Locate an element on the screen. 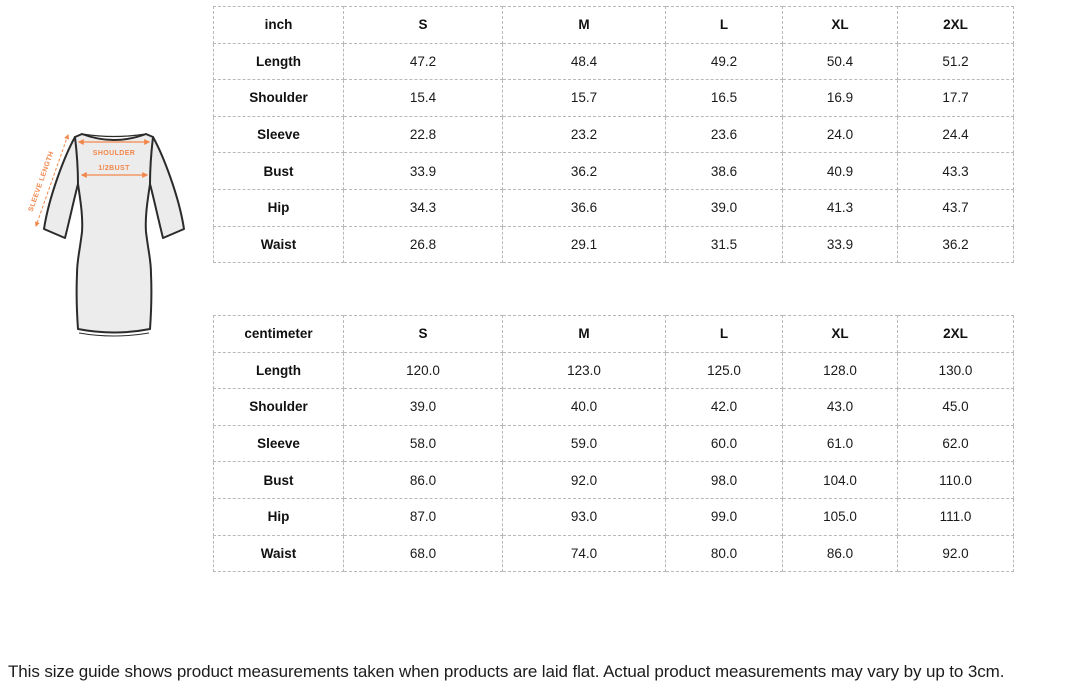 The height and width of the screenshot is (692, 1087). shoulder-label: SHOULDER is located at coordinates (114, 153).